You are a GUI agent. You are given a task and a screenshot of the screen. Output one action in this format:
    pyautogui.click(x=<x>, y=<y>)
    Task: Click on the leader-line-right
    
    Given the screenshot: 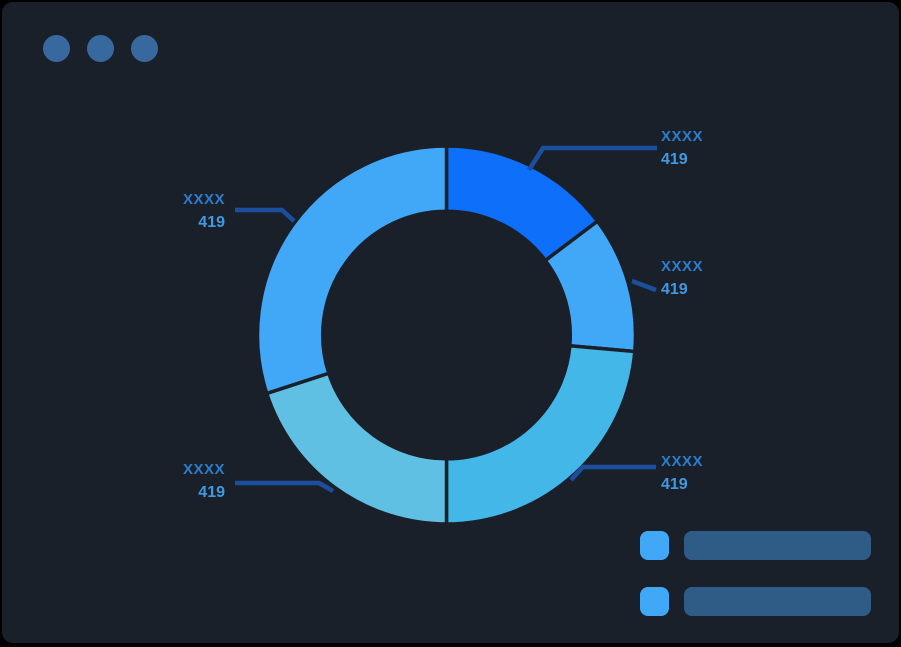 What is the action you would take?
    pyautogui.click(x=644, y=285)
    